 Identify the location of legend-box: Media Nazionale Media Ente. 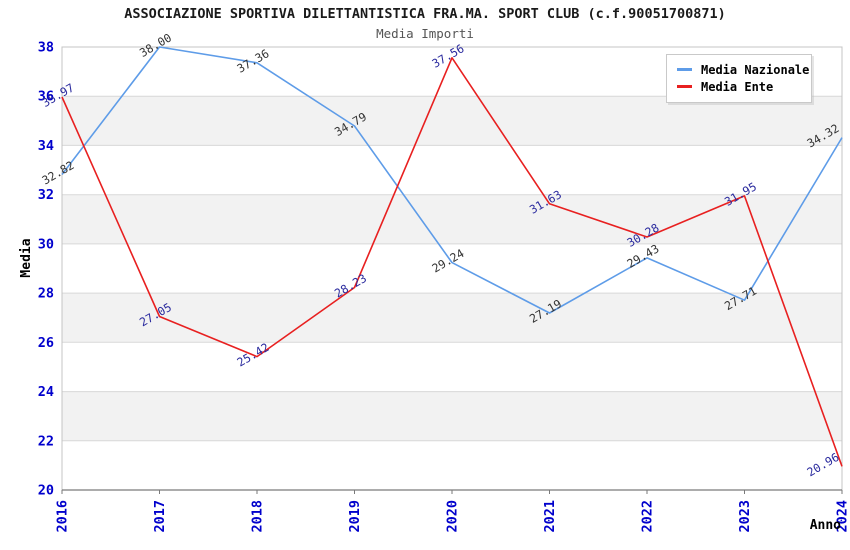
(739, 78).